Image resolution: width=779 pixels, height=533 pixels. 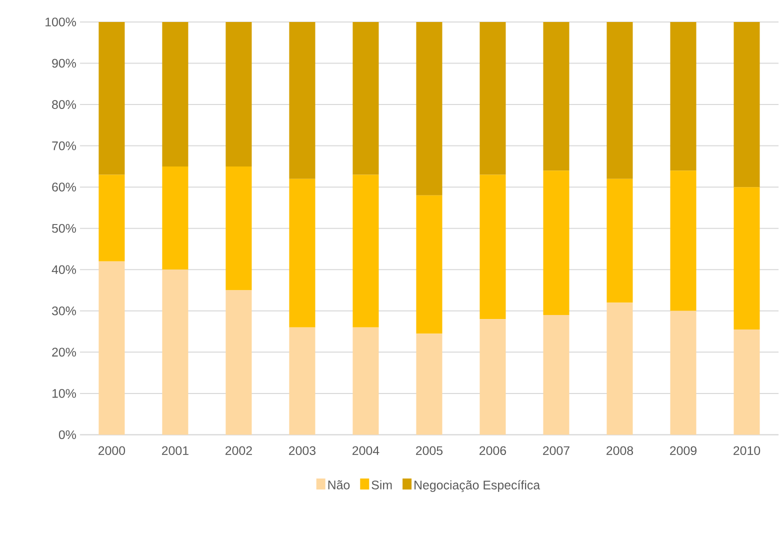 I want to click on x-tick-label: 2010, so click(x=747, y=451).